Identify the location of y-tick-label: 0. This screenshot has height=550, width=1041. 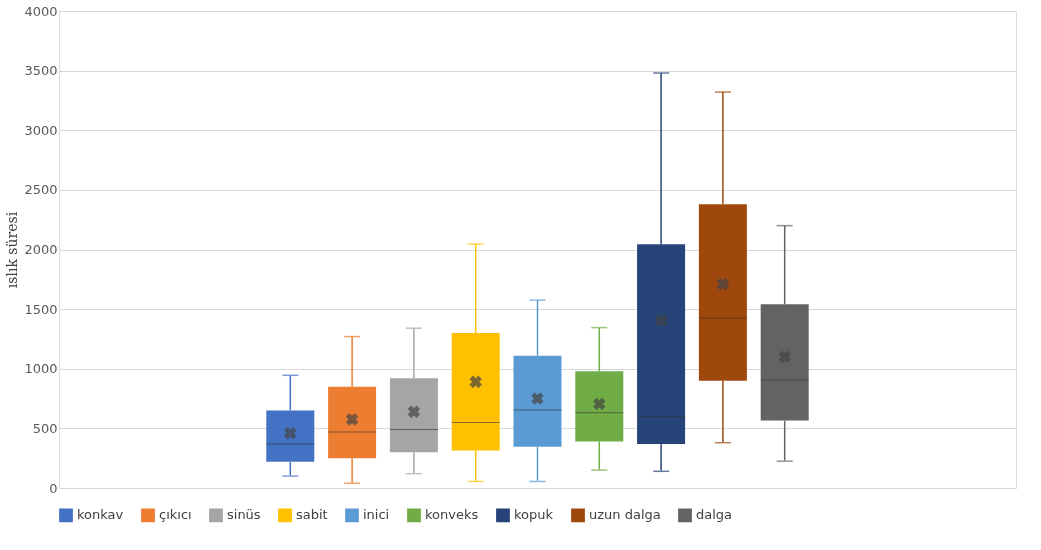
(53, 488).